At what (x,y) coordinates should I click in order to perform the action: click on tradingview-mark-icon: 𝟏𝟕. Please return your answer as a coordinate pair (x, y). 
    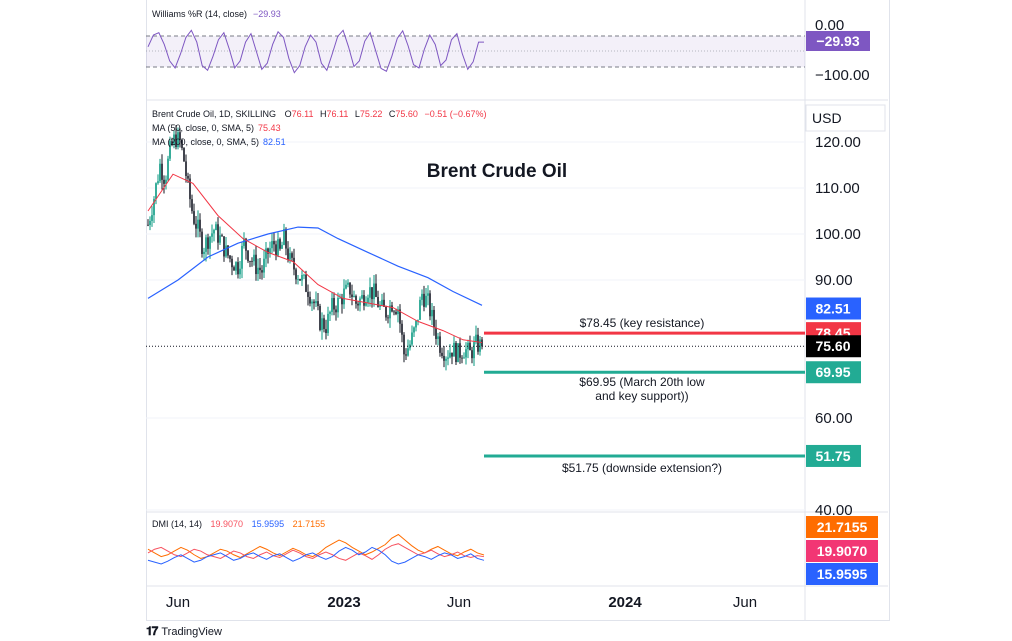
    Looking at the image, I should click on (152, 631).